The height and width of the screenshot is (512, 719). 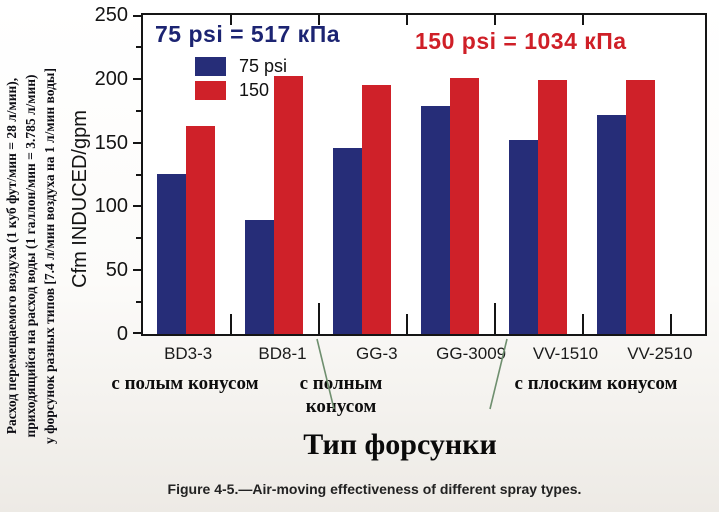 What do you see at coordinates (111, 15) in the screenshot?
I see `y-tick-label: 250` at bounding box center [111, 15].